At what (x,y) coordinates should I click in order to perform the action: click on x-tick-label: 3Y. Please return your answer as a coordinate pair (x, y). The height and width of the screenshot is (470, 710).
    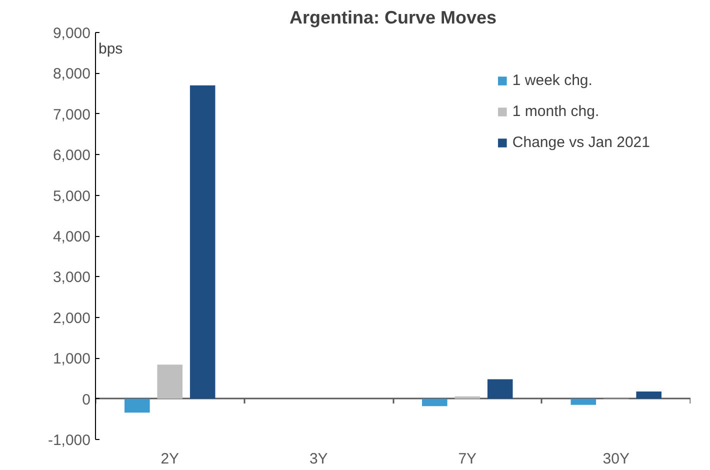
    Looking at the image, I should click on (318, 459).